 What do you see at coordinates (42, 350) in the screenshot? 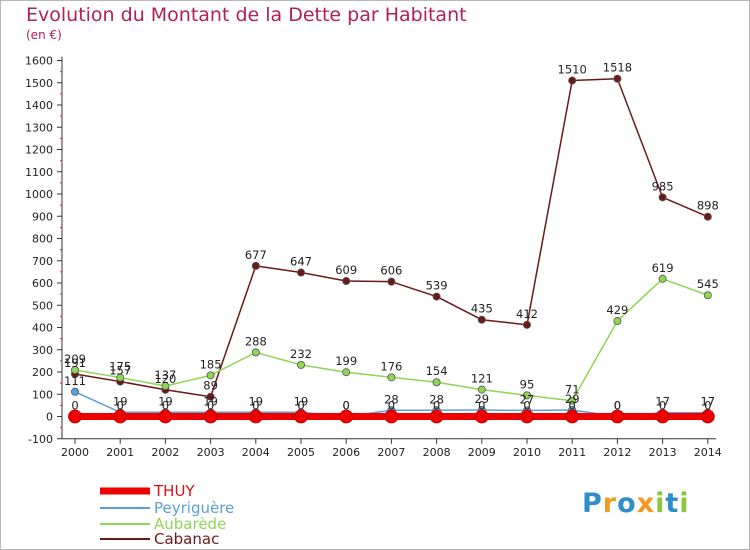
I see `y-tick-label: 300` at bounding box center [42, 350].